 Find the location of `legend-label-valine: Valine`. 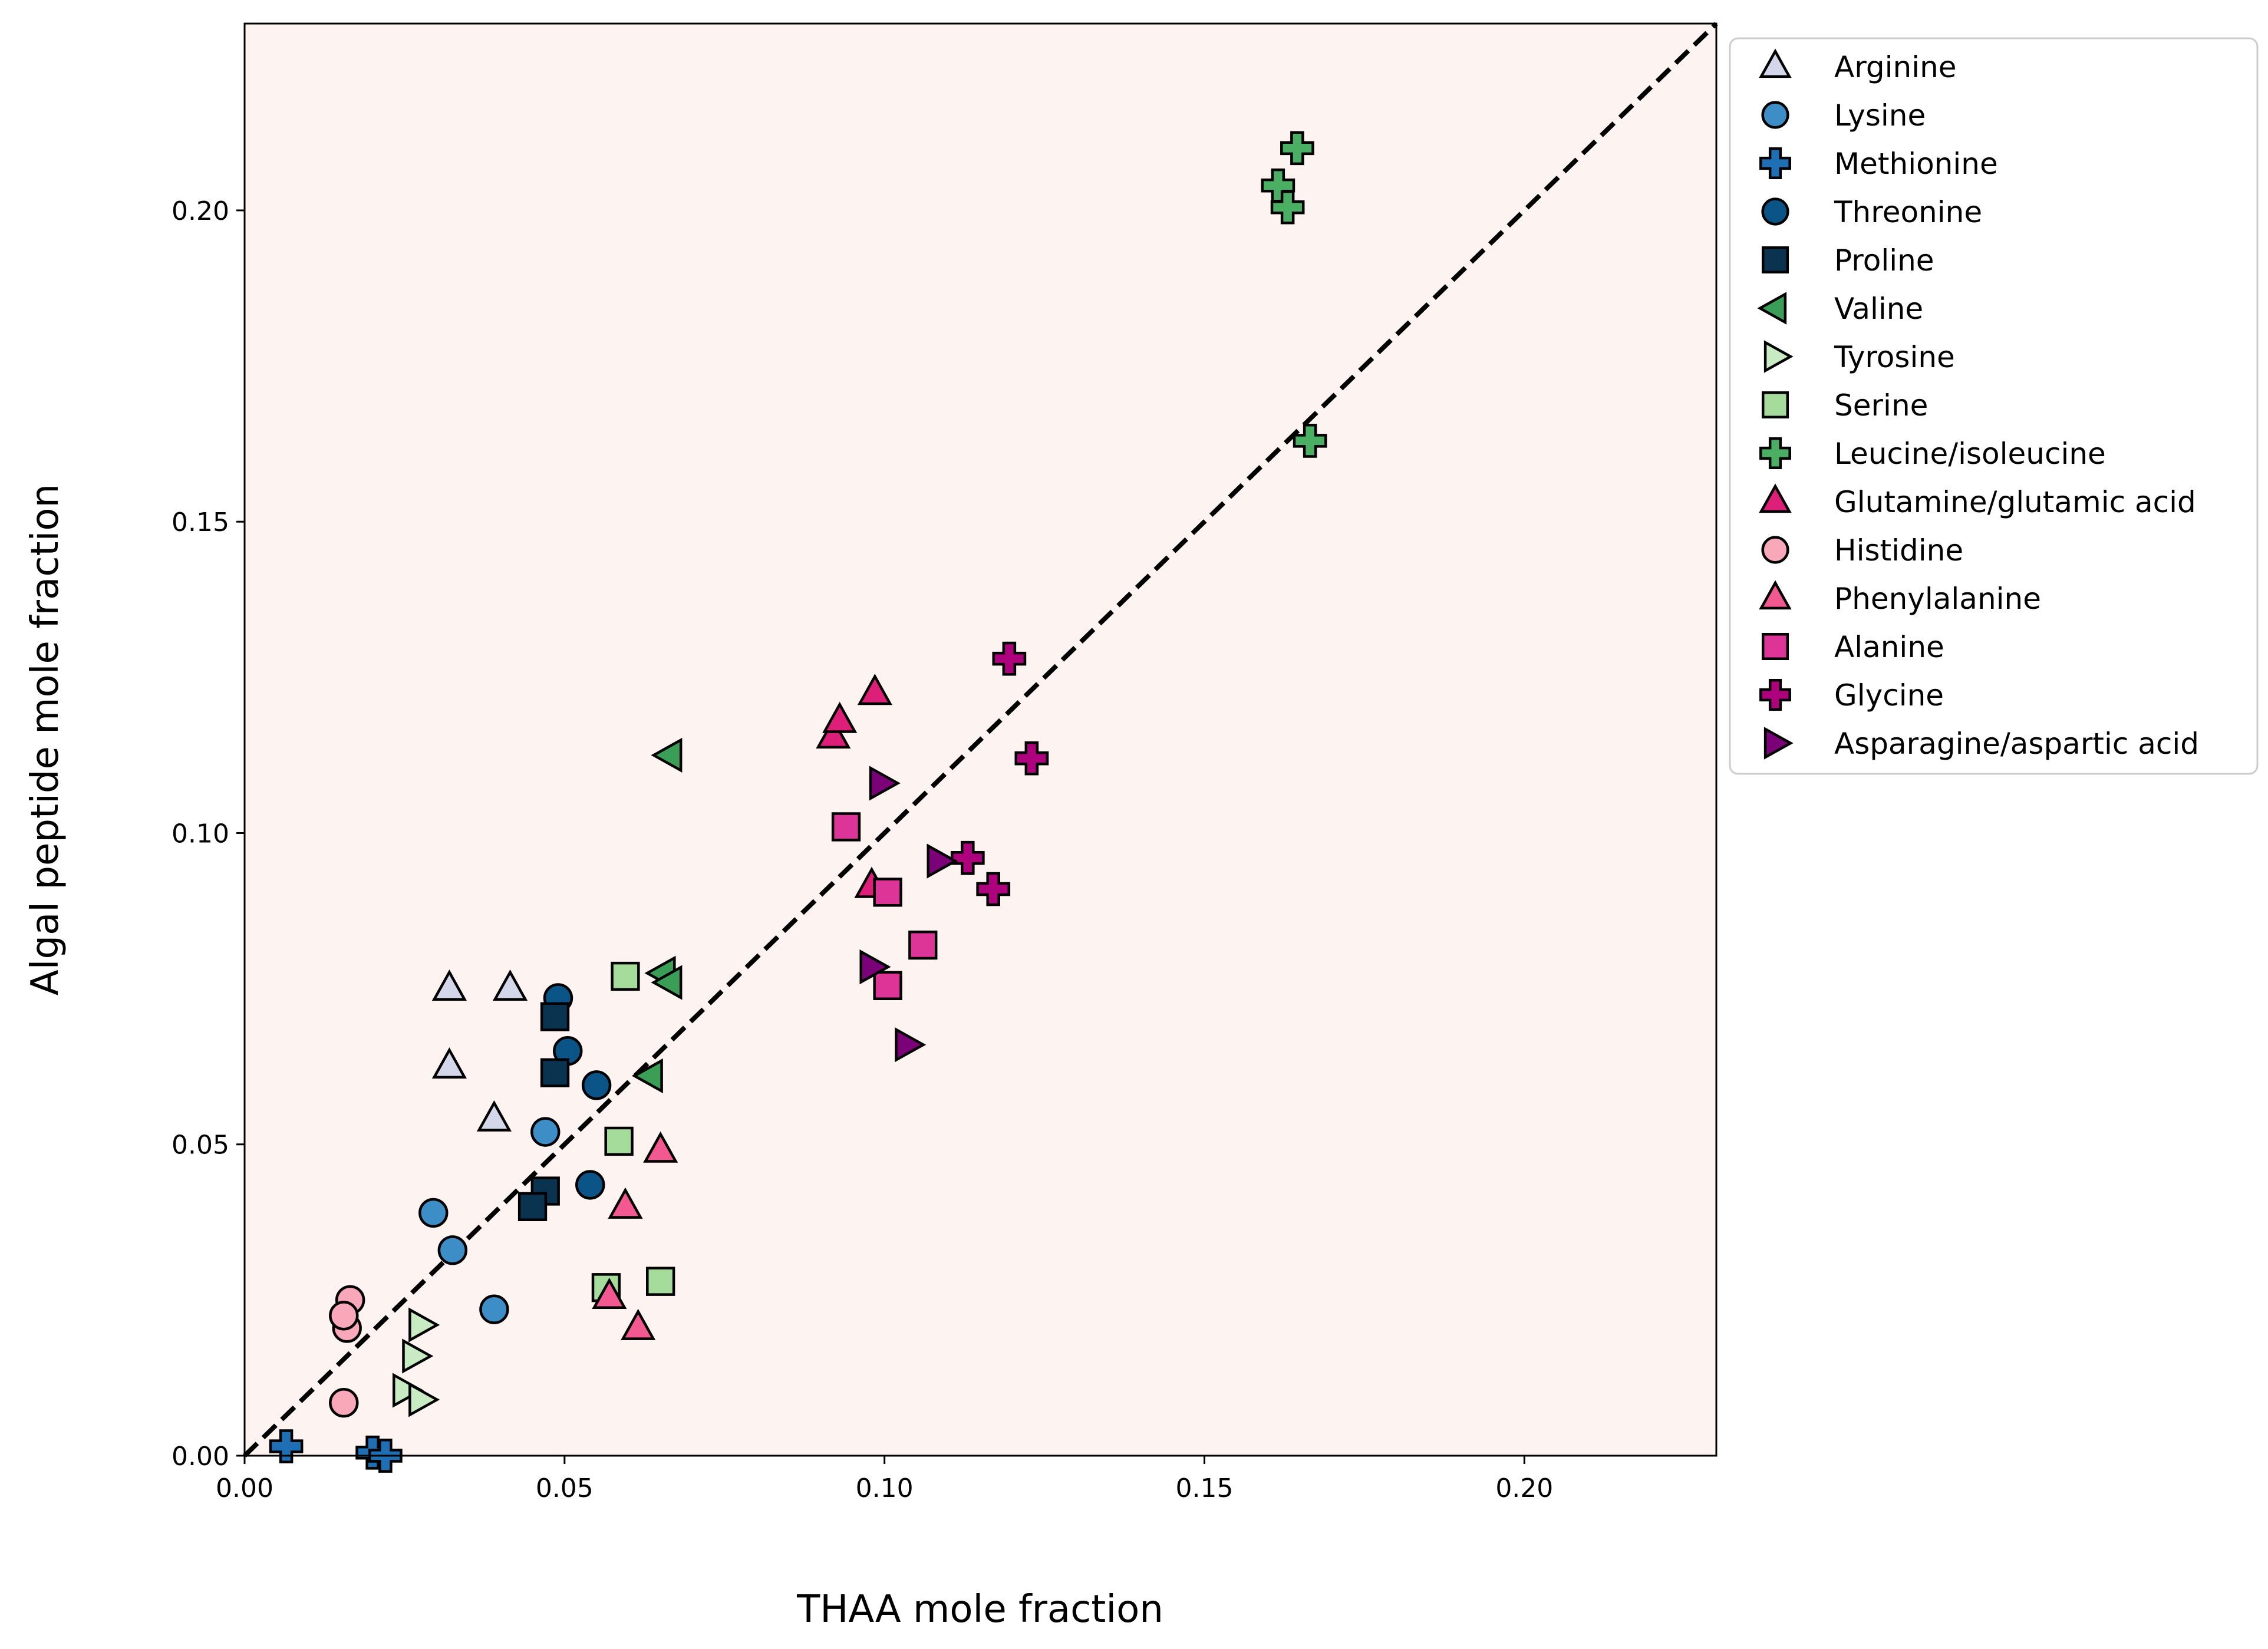

legend-label-valine: Valine is located at coordinates (1878, 309).